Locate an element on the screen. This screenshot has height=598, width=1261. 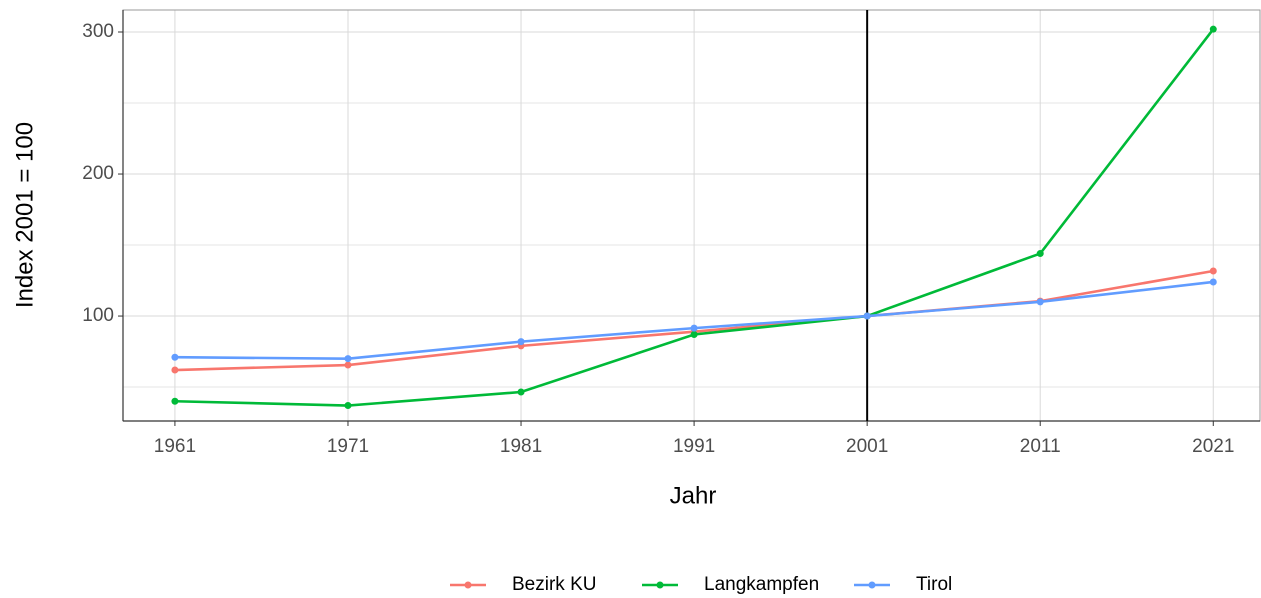
legend-label: Langkampfen is located at coordinates (761, 584).